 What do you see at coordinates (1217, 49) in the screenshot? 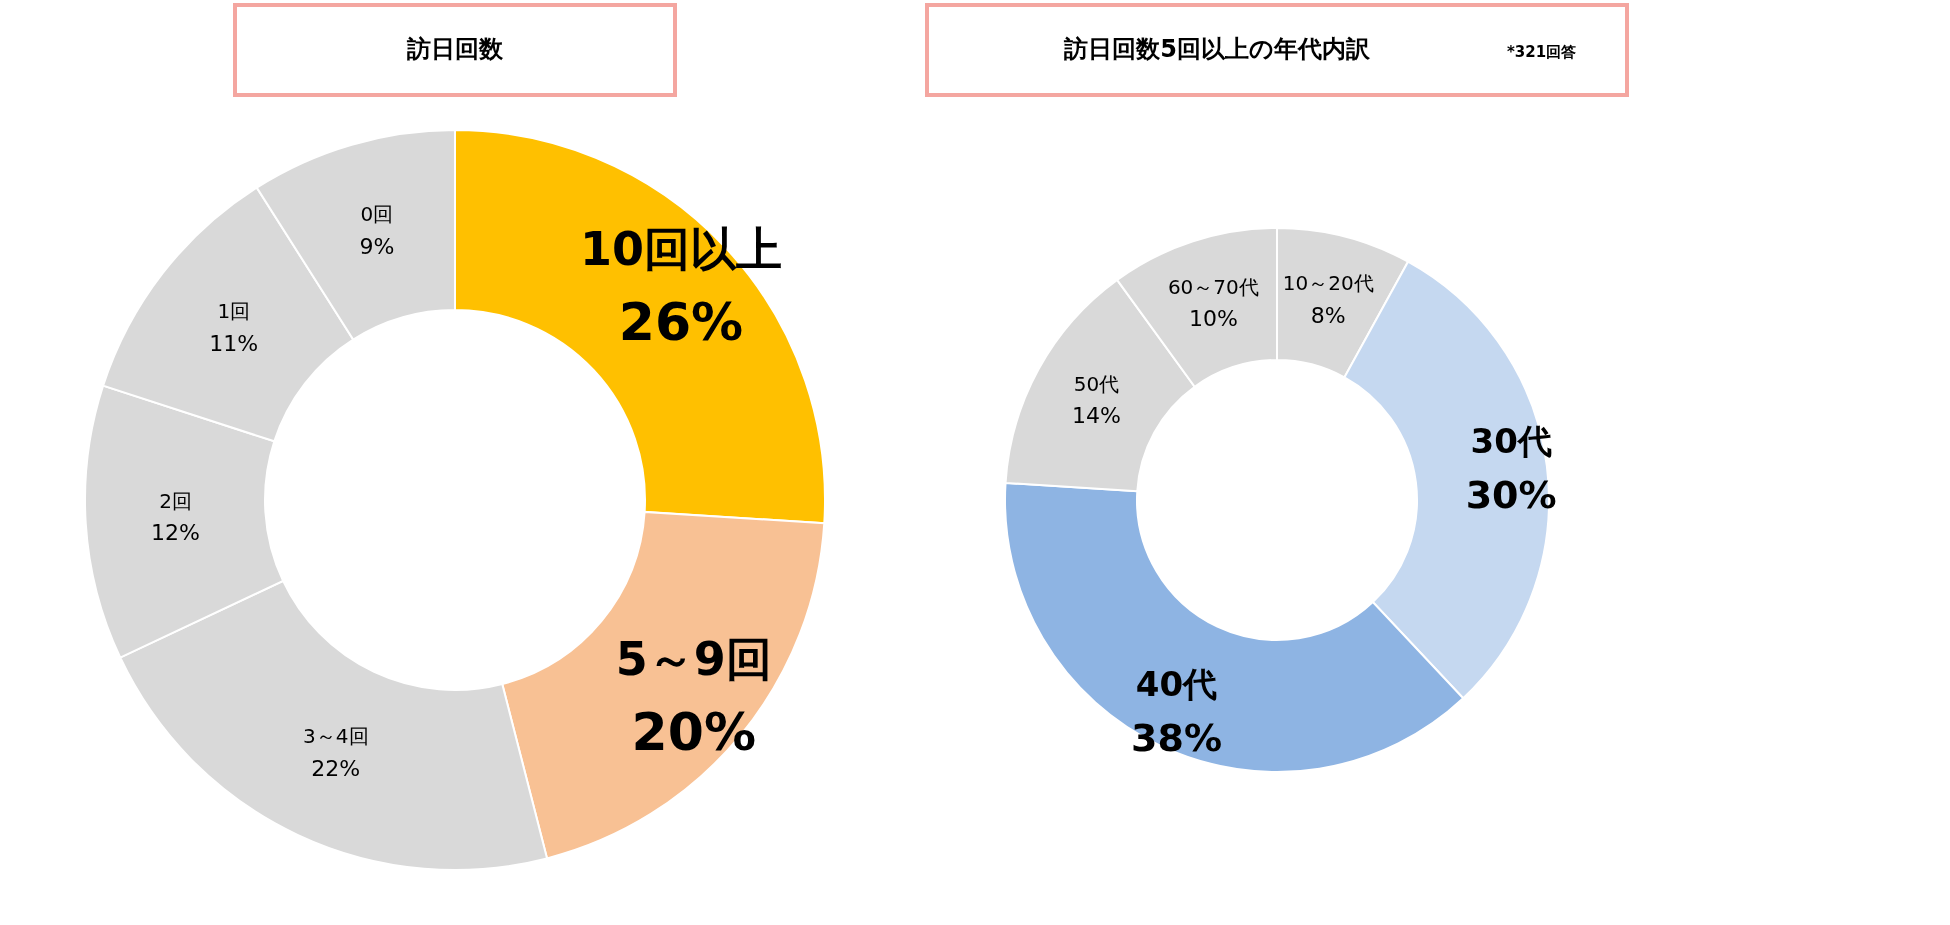
I see `chart-title: 訪日回数5回以上の年代内訳` at bounding box center [1217, 49].